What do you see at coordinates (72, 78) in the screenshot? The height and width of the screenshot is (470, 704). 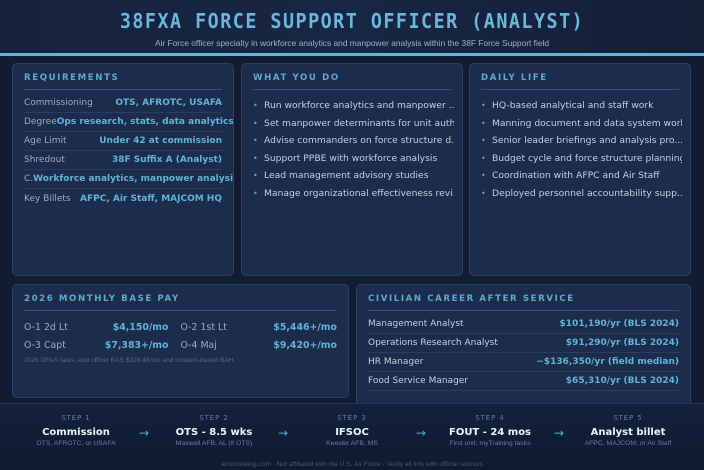 I see `requirements-title: REQUIREMENTS` at bounding box center [72, 78].